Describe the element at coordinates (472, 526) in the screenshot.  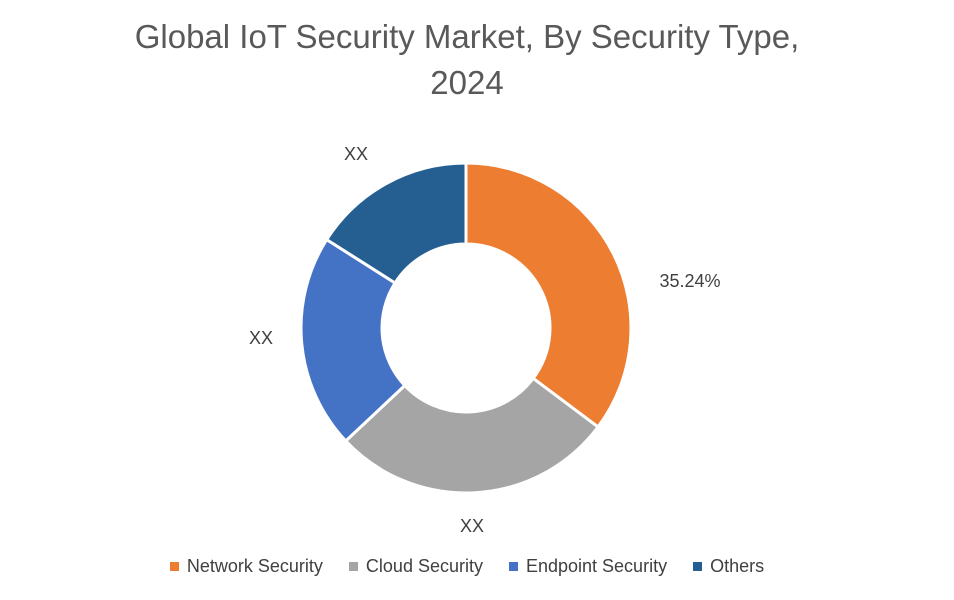
I see `data-label-cloud-security: XX` at that location.